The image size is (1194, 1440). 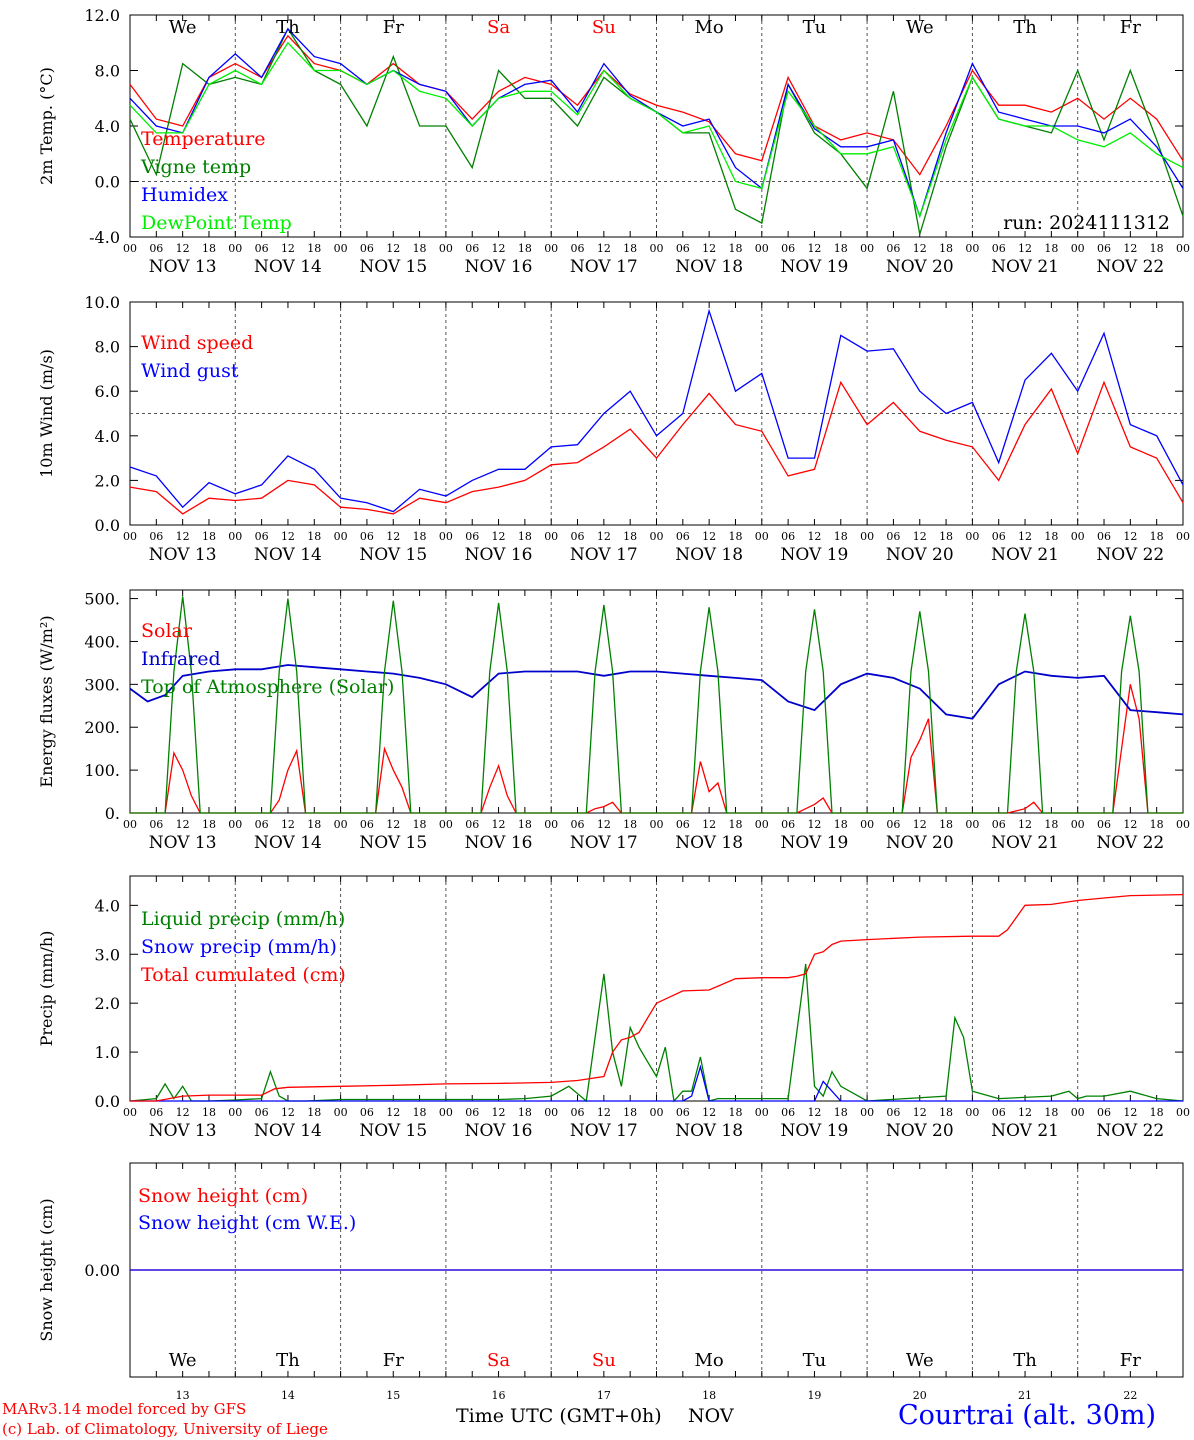 I want to click on date-label: NOV 17, so click(x=604, y=1131).